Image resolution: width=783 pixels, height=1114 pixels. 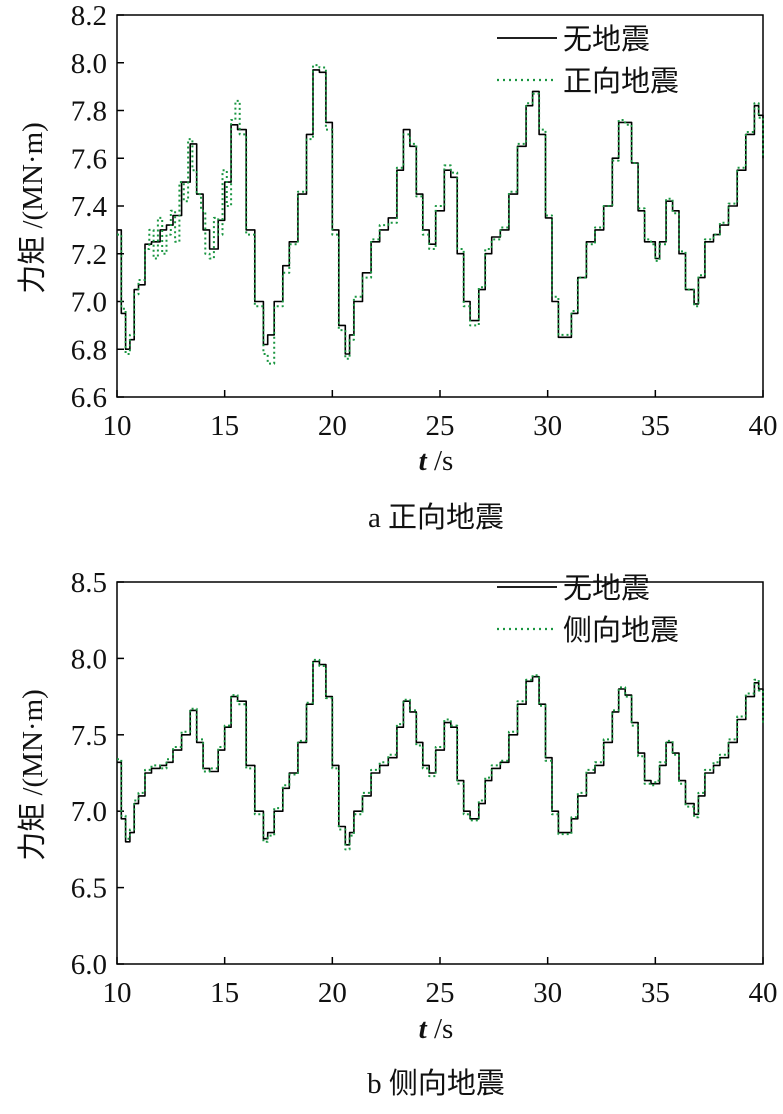 I want to click on y-tick-label: 6.5, so click(x=89, y=889).